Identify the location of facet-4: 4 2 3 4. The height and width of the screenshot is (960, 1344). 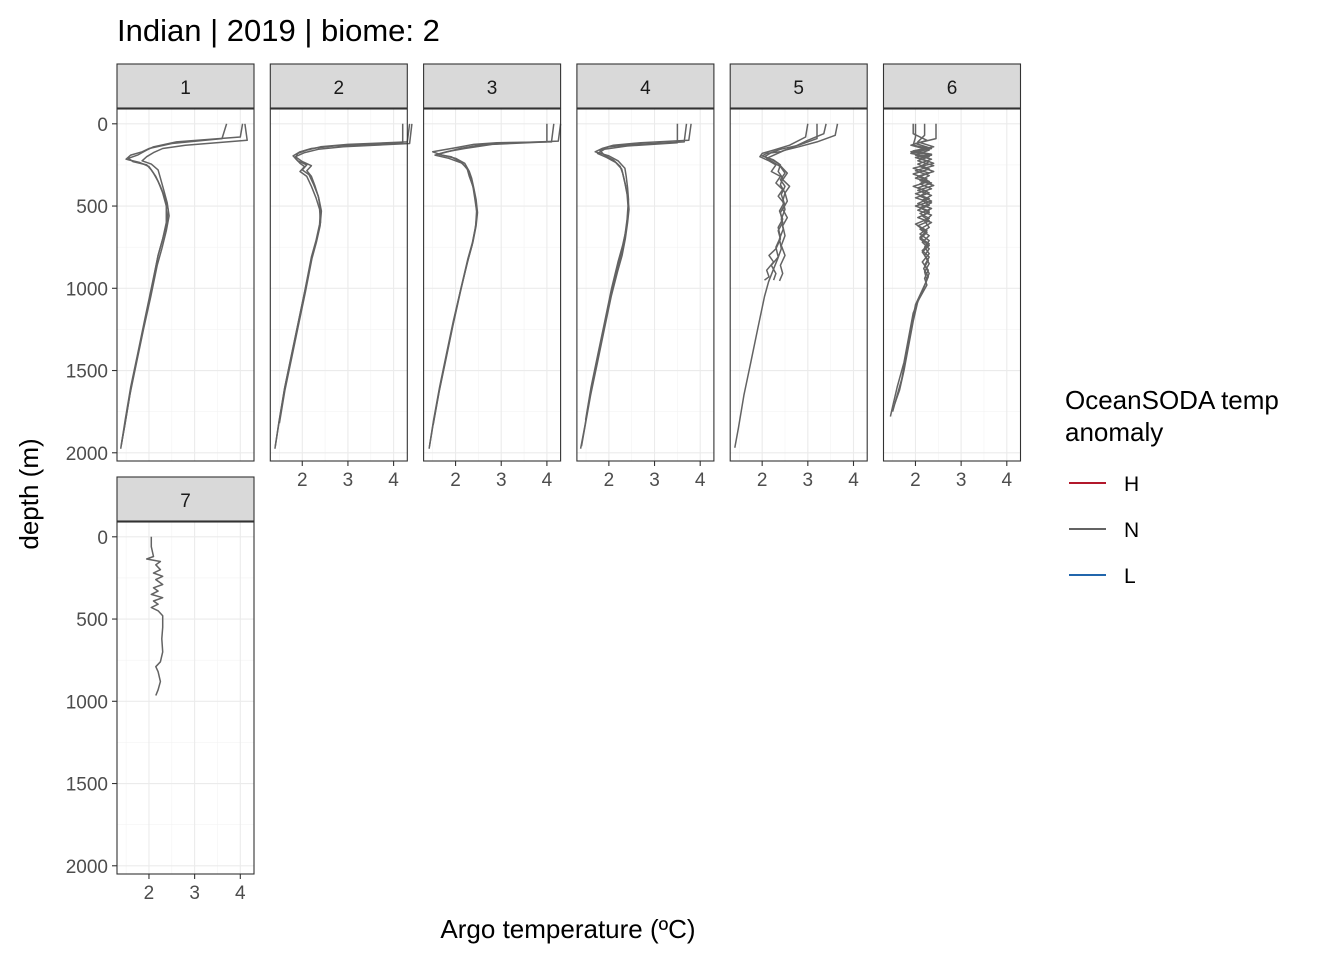
(645, 277).